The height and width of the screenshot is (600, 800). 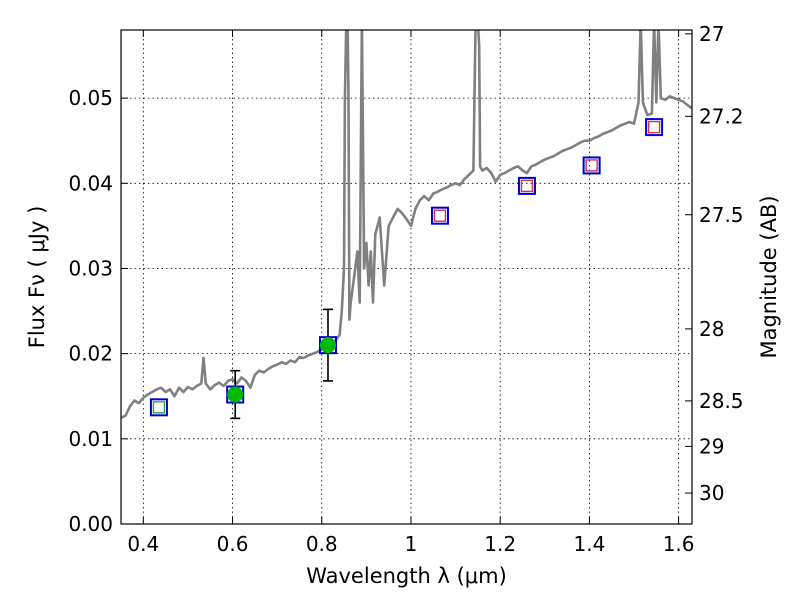 What do you see at coordinates (90, 268) in the screenshot?
I see `y-tick-label: 0.03` at bounding box center [90, 268].